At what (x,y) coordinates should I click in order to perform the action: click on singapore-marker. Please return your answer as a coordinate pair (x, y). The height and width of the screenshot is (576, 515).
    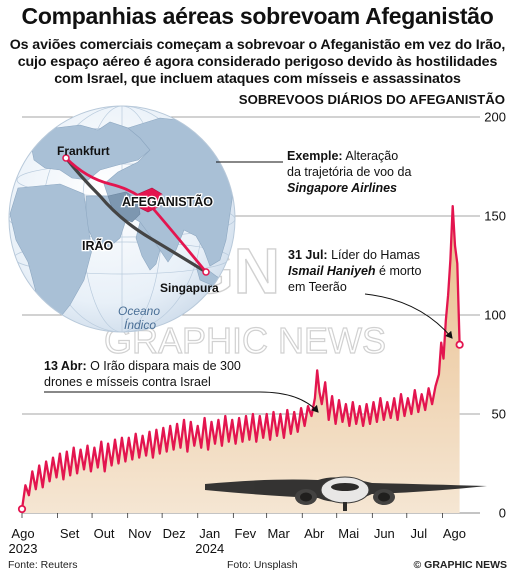
    Looking at the image, I should click on (206, 272).